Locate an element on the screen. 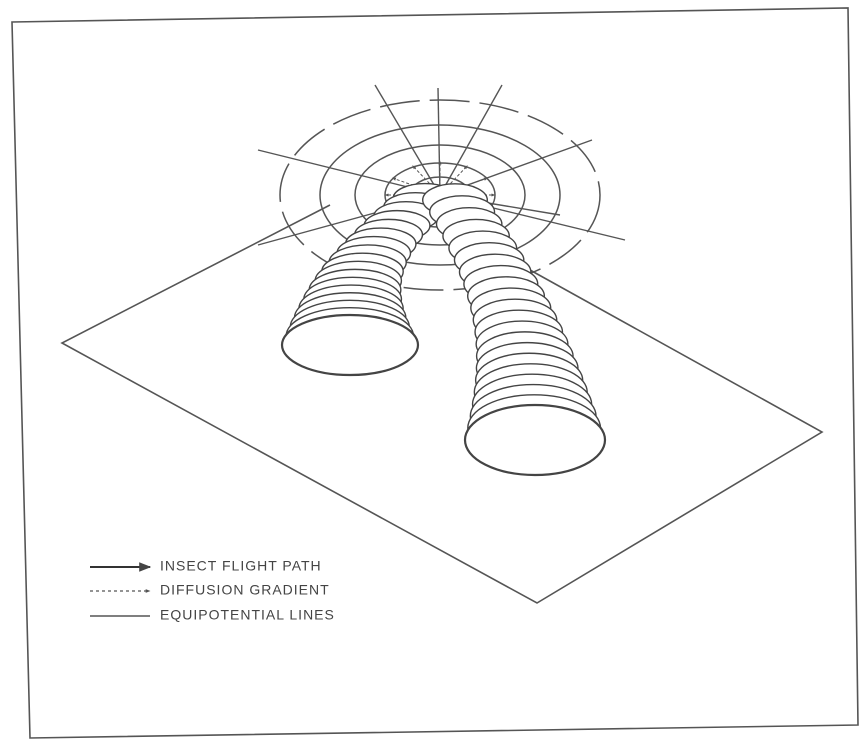 This screenshot has height=745, width=863. gradient-lines is located at coordinates (441, 172).